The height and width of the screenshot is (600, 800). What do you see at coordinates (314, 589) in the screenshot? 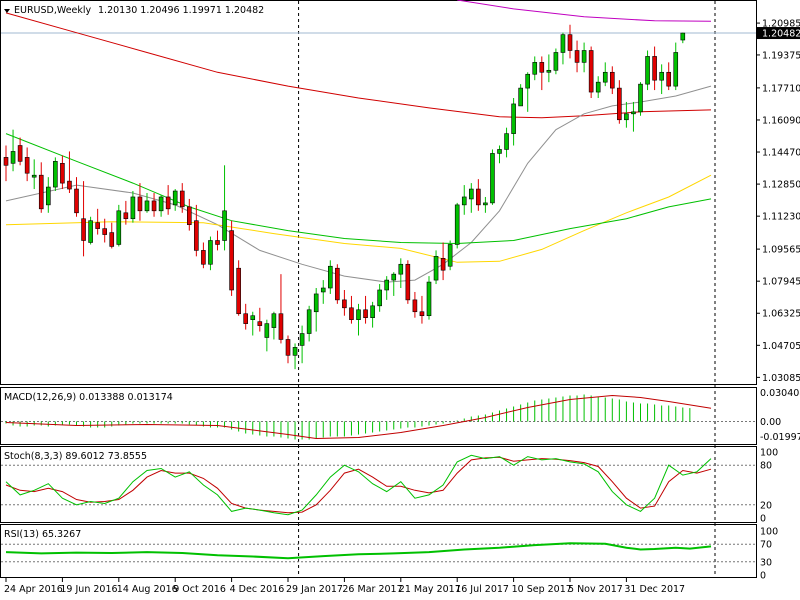
I see `date-axis-label: 29 Jan 2017` at bounding box center [314, 589].